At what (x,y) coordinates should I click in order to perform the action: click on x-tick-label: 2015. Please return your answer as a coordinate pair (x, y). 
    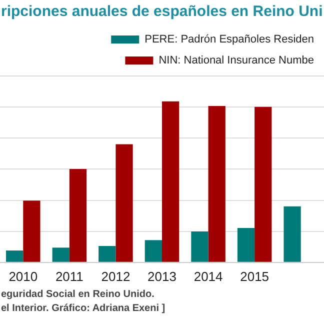
    Looking at the image, I should click on (255, 276).